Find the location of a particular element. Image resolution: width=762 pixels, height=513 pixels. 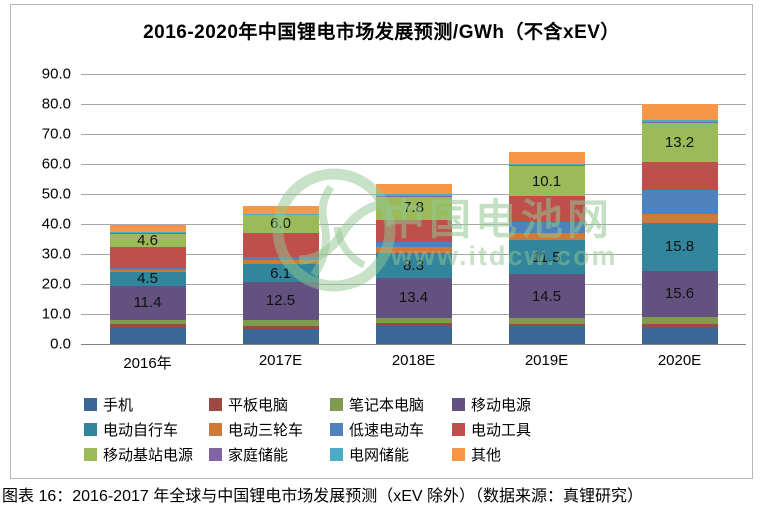

legend-label: 其他 is located at coordinates (486, 455).